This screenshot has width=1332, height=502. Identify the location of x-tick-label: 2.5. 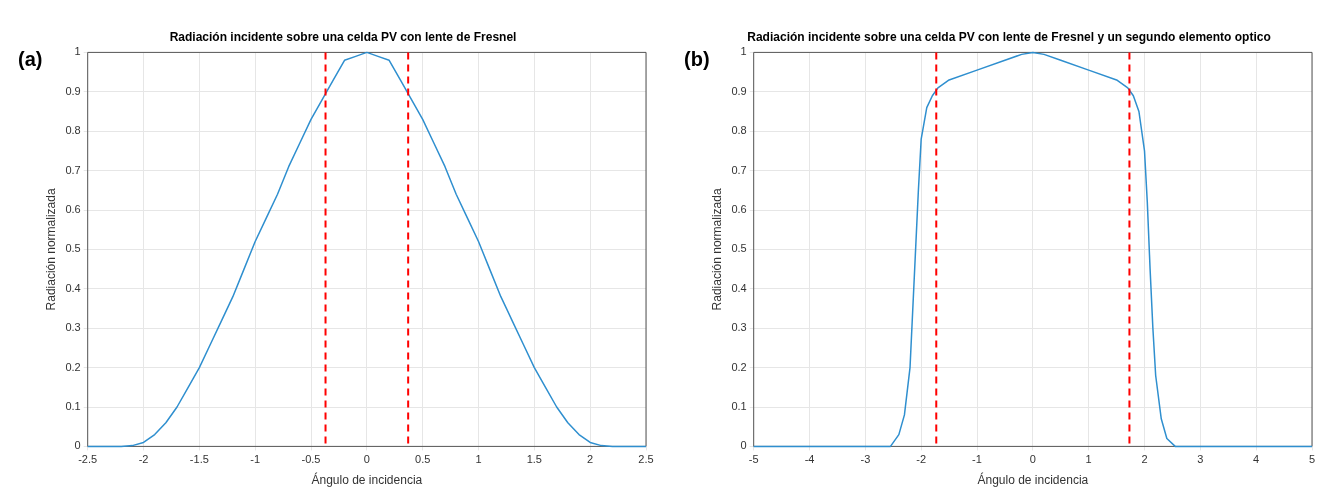
(646, 459).